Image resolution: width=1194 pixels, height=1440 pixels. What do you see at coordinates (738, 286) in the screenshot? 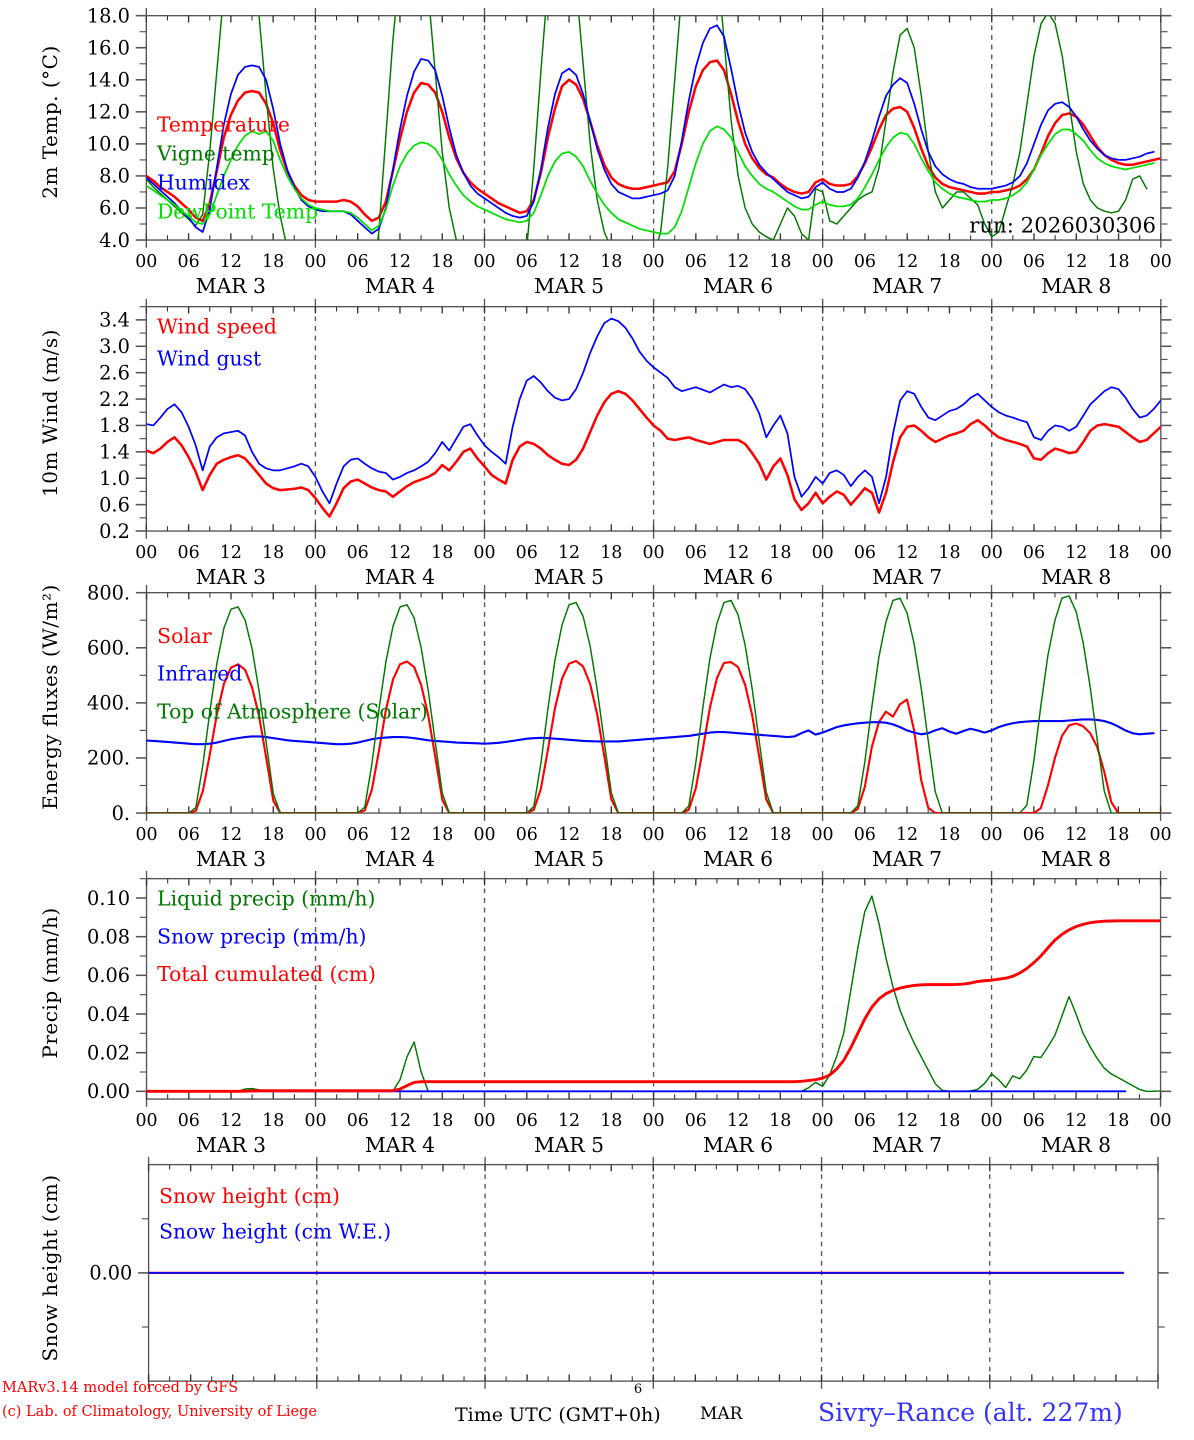
I see `x-day-label: MAR 6` at bounding box center [738, 286].